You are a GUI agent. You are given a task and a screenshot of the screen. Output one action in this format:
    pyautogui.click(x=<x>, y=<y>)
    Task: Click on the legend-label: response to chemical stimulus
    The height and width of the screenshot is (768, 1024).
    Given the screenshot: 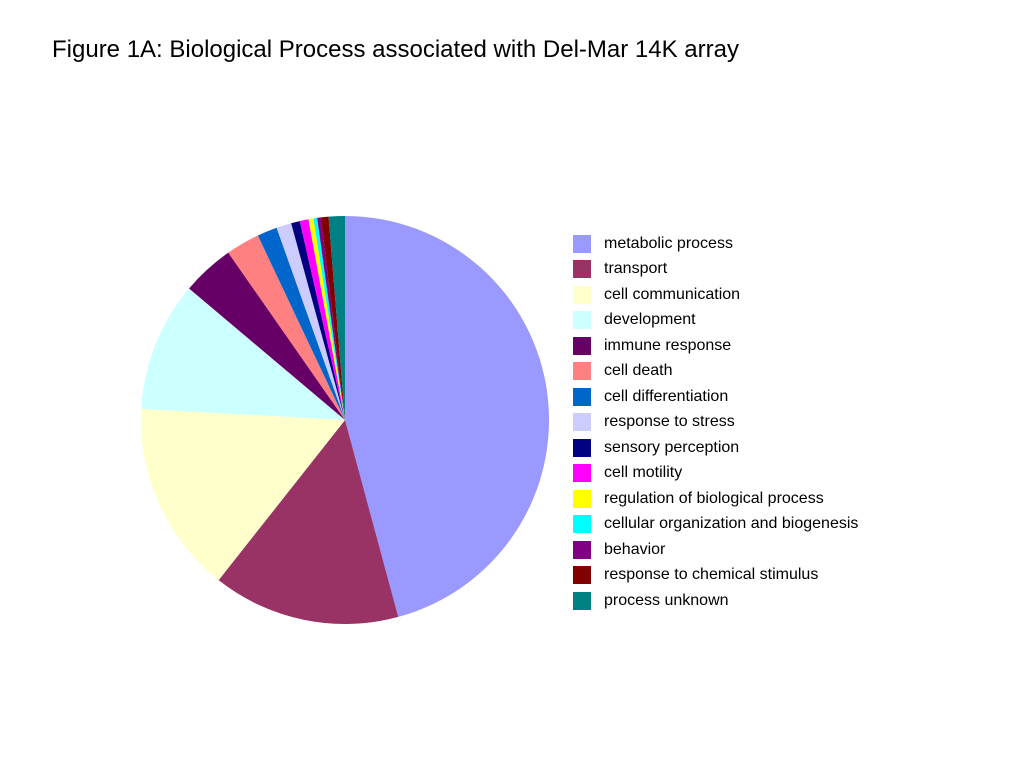 What is the action you would take?
    pyautogui.click(x=711, y=575)
    